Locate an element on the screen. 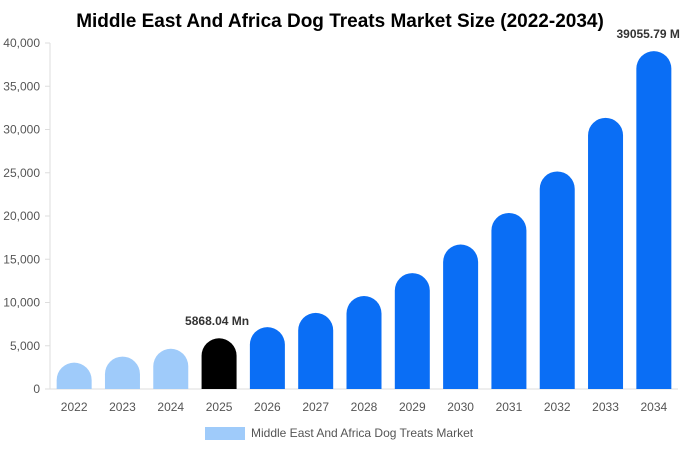 This screenshot has height=450, width=680. x-tick-label: 2031 is located at coordinates (509, 407).